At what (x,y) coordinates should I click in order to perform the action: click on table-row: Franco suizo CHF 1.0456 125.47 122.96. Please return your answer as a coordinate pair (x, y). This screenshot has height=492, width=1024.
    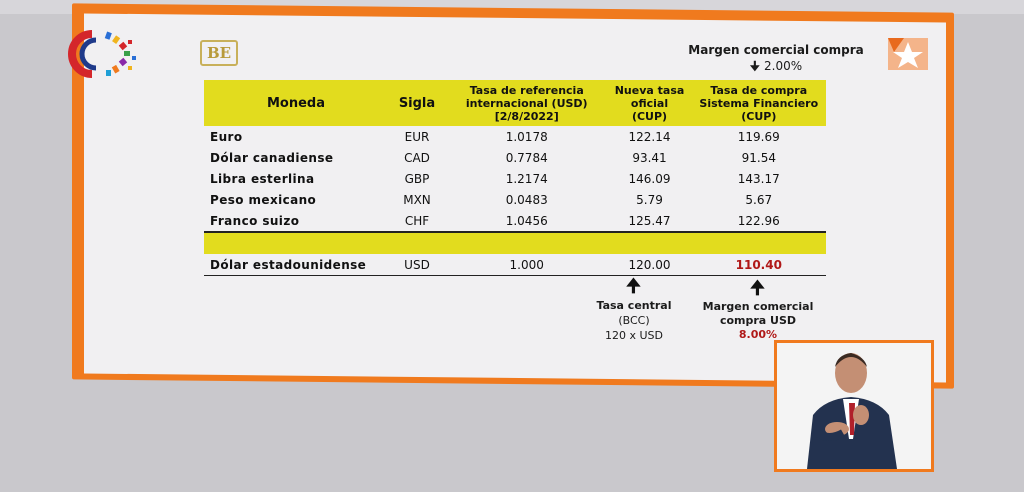
    Looking at the image, I should click on (515, 221).